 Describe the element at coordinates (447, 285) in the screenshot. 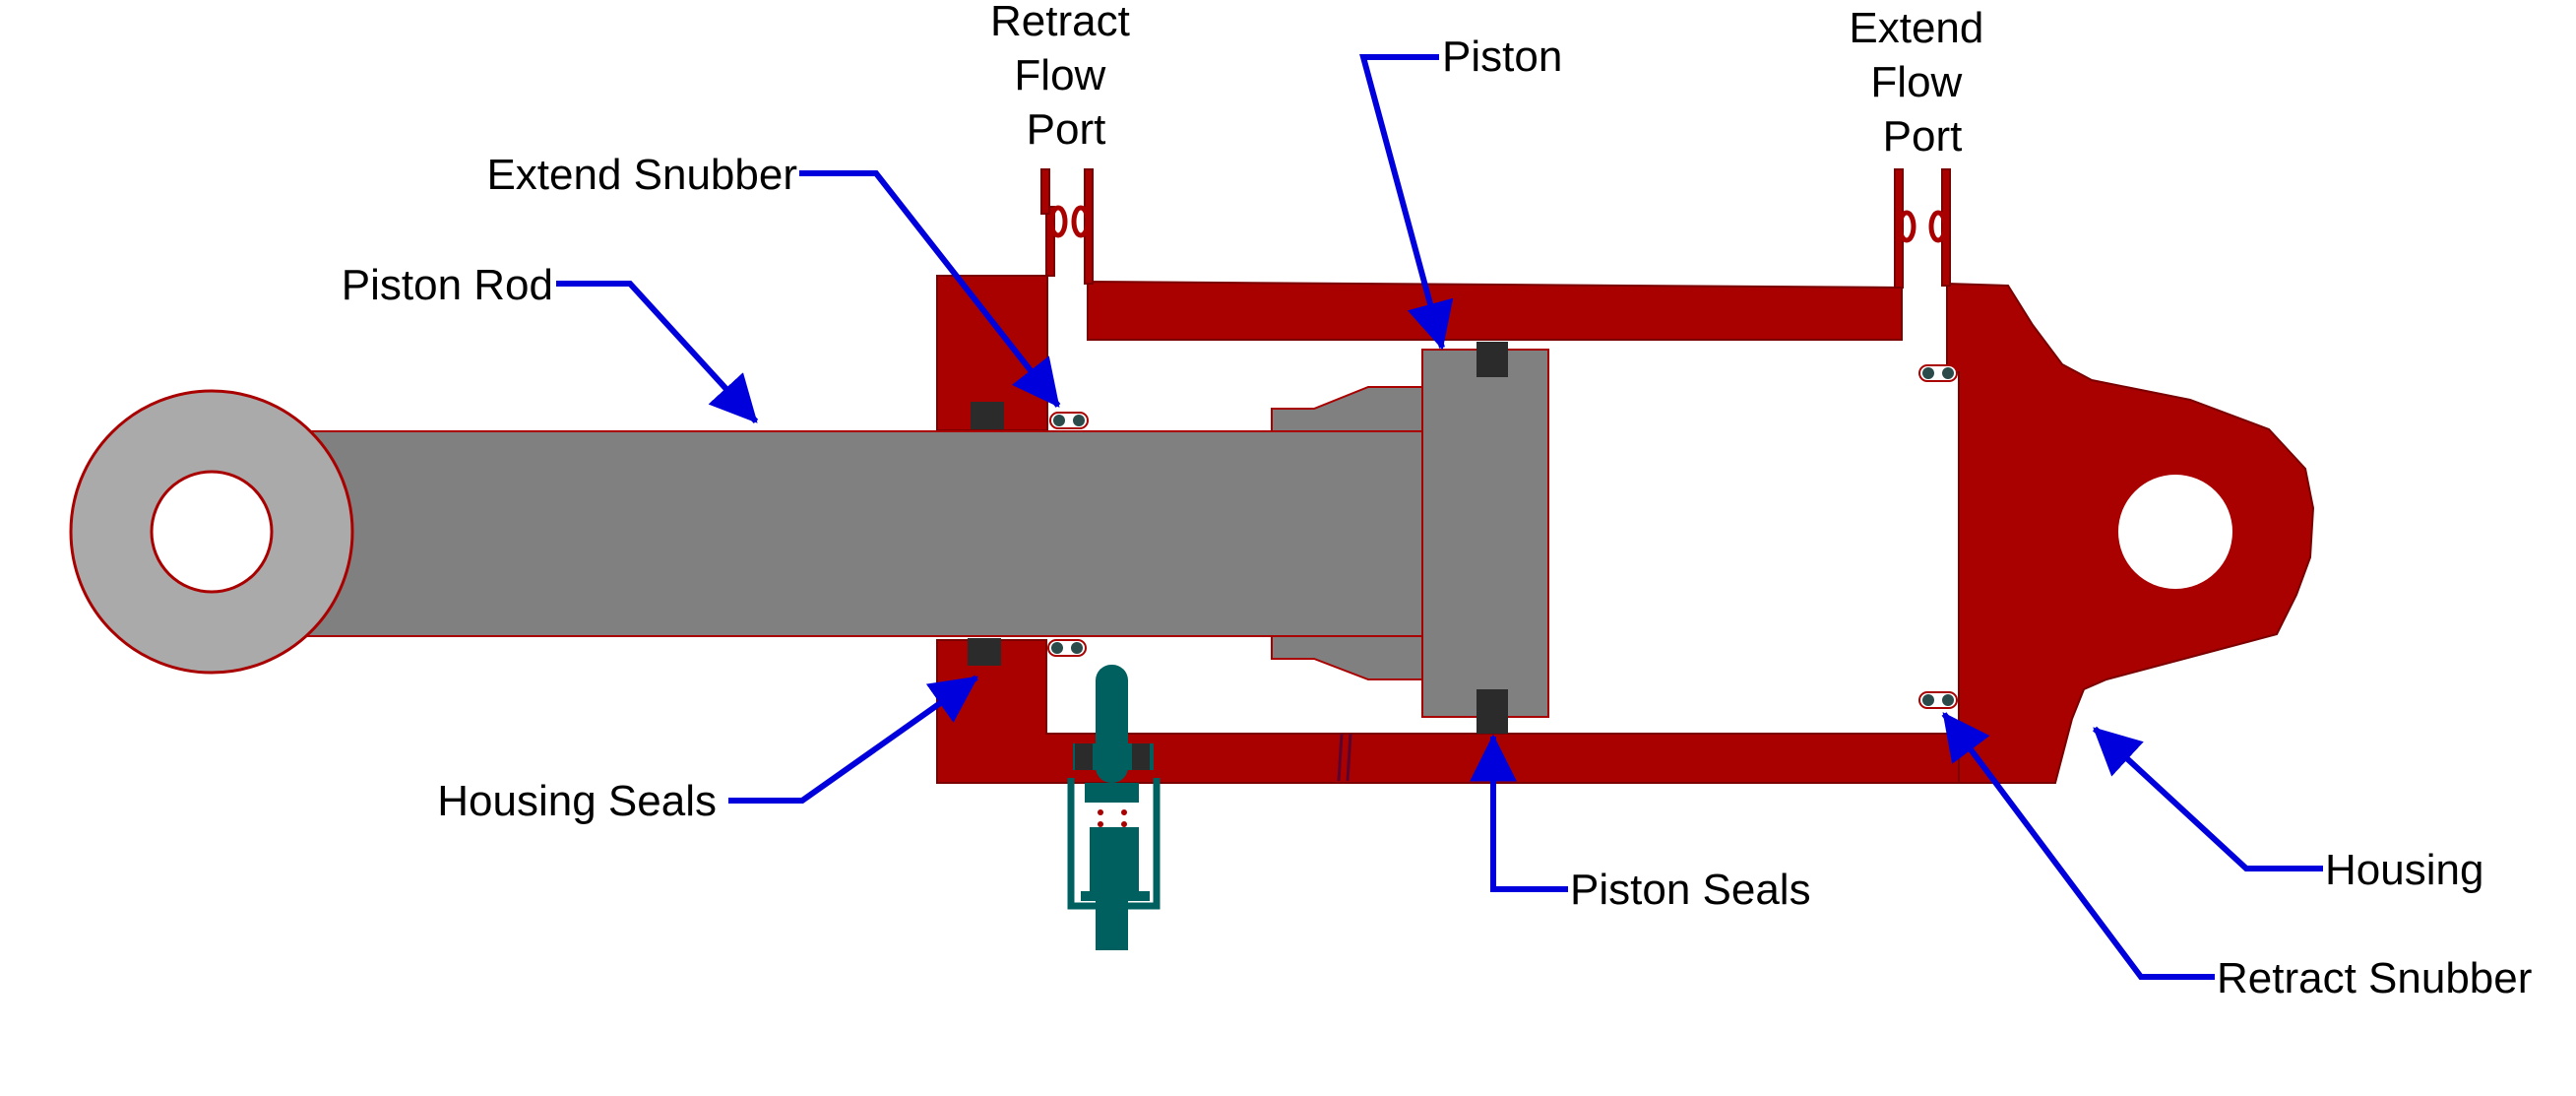

I see `piston-rod-label: Piston Rod` at that location.